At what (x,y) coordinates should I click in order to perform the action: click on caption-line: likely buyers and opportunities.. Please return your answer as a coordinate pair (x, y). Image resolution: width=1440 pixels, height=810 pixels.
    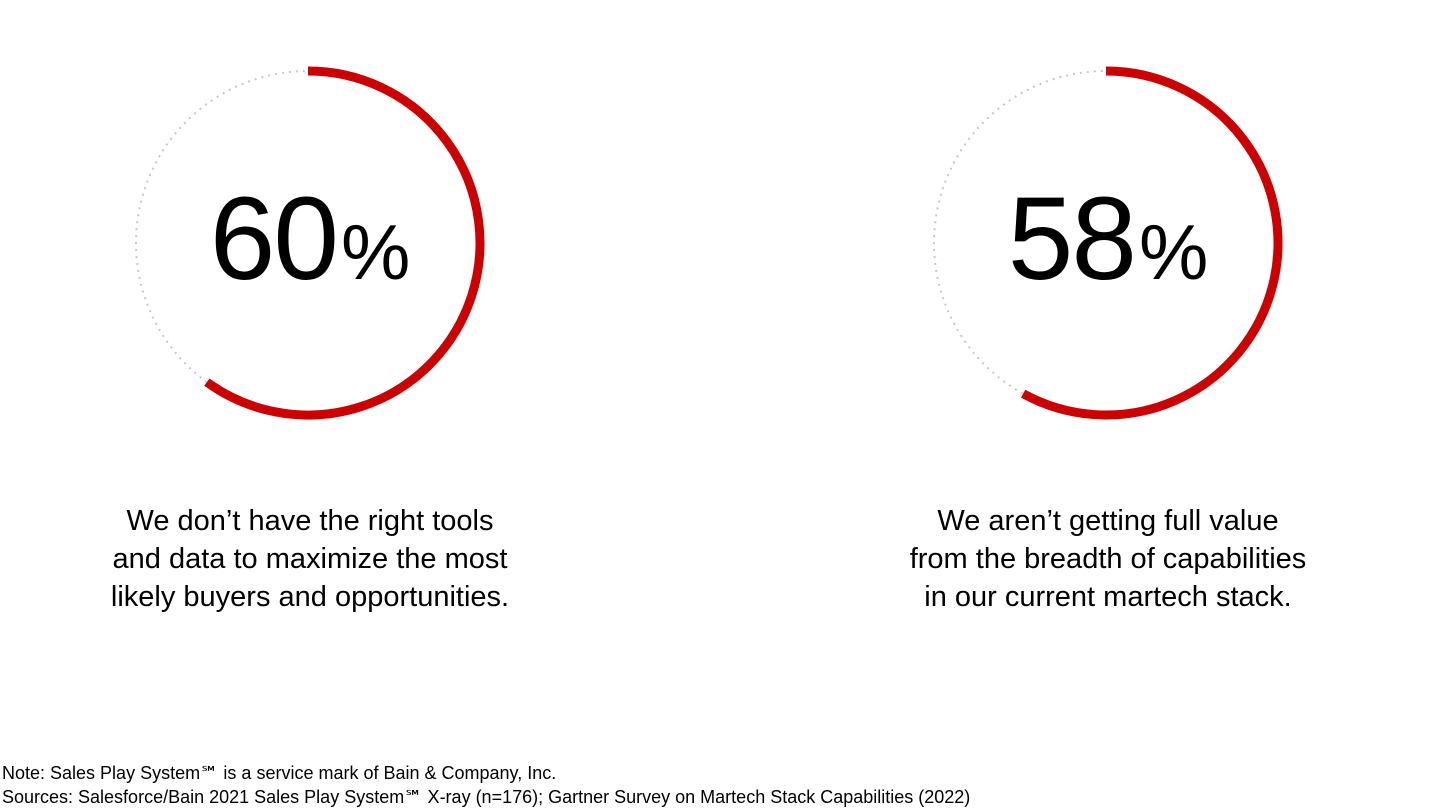
    Looking at the image, I should click on (310, 597).